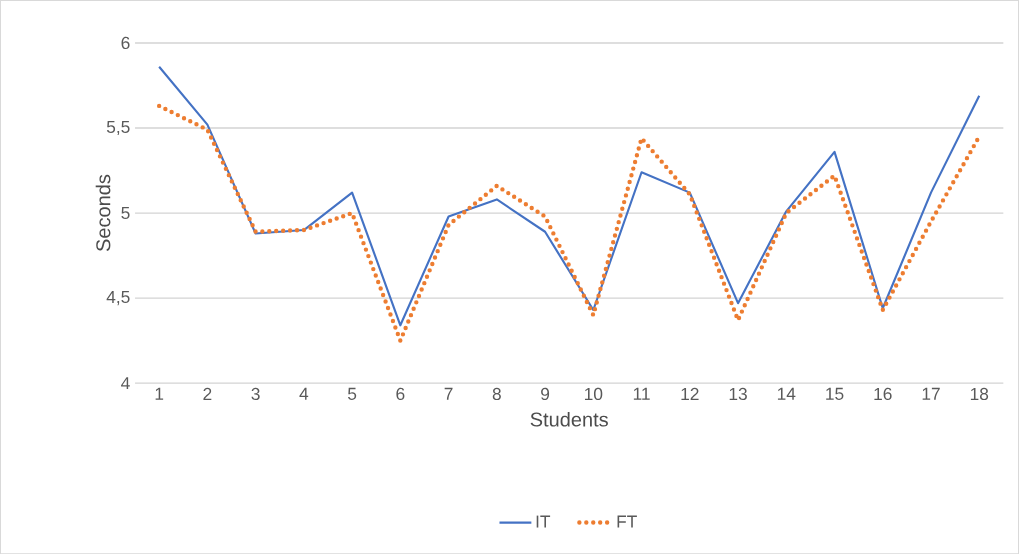 The height and width of the screenshot is (554, 1019). Describe the element at coordinates (207, 393) in the screenshot. I see `x-tick-label: 2` at that location.